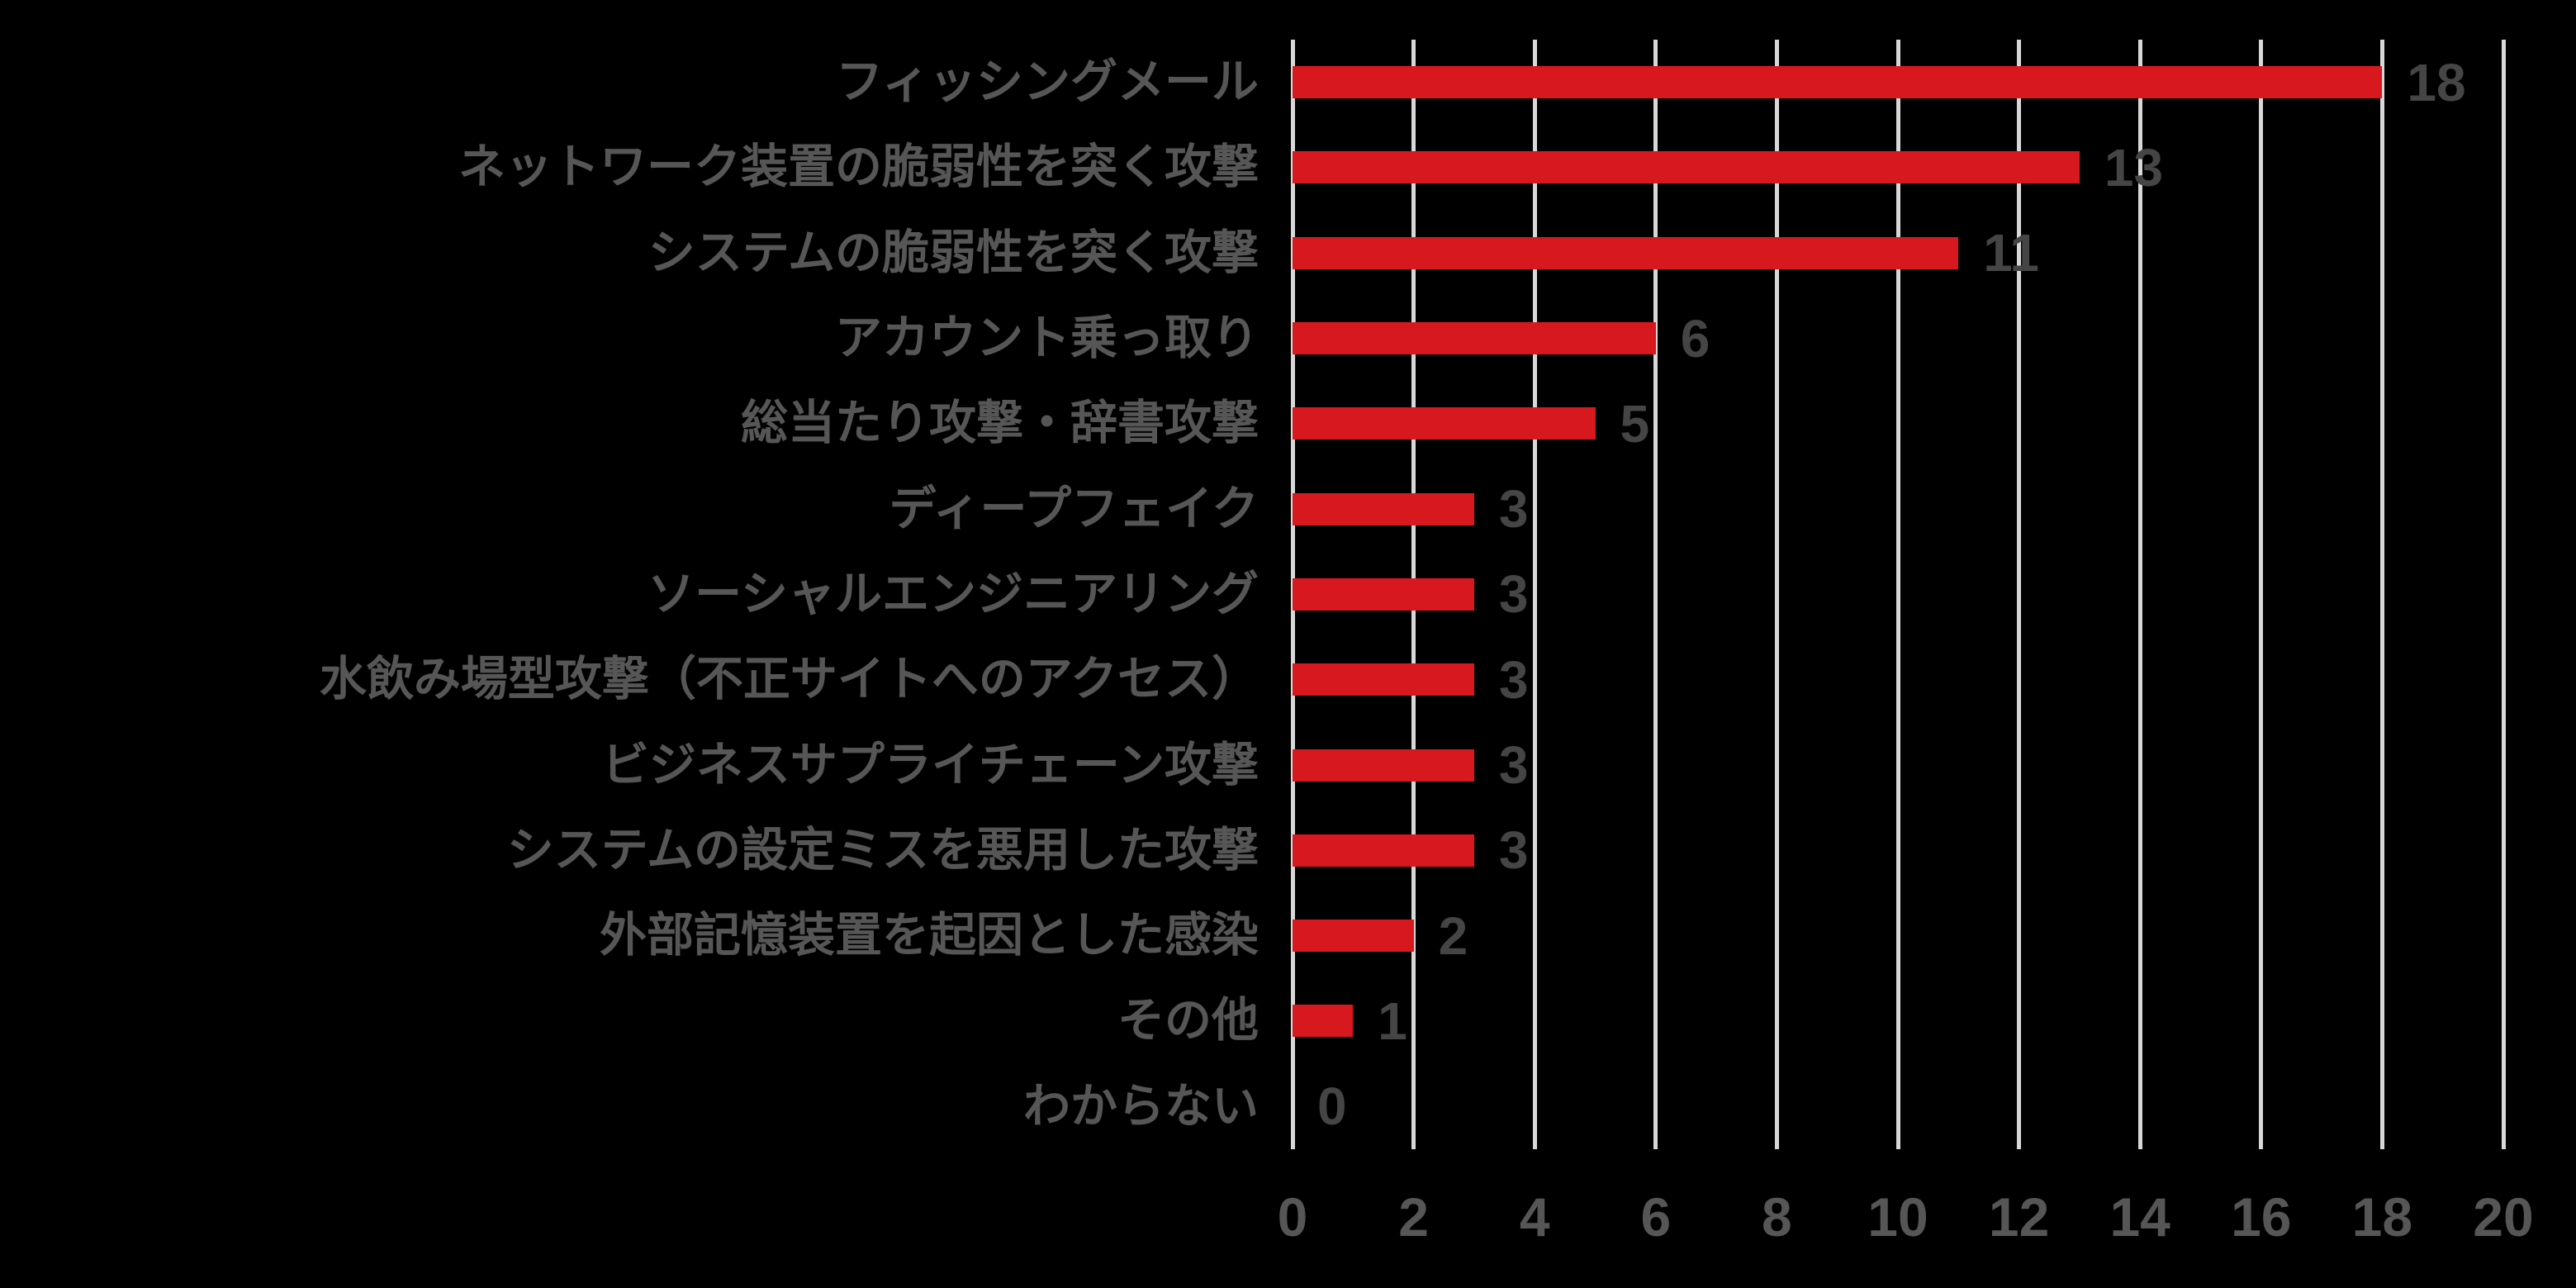 This screenshot has width=2576, height=1288. Describe the element at coordinates (2011, 253) in the screenshot. I see `value-label: 11` at that location.